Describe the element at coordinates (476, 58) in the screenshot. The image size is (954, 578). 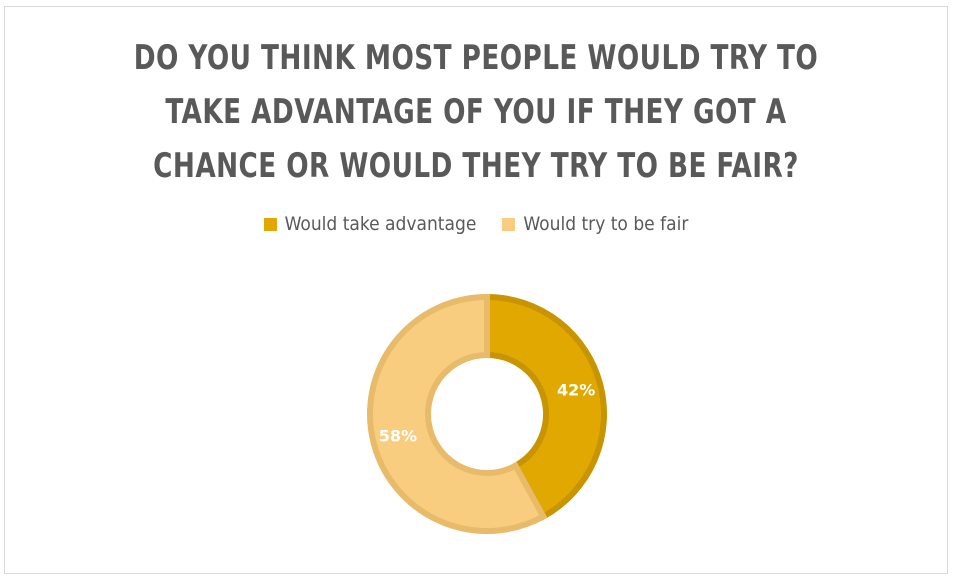
I see `chart-title-line-1: DO YOU THINK MOST PEOPLE WOULD TRY TO` at that location.